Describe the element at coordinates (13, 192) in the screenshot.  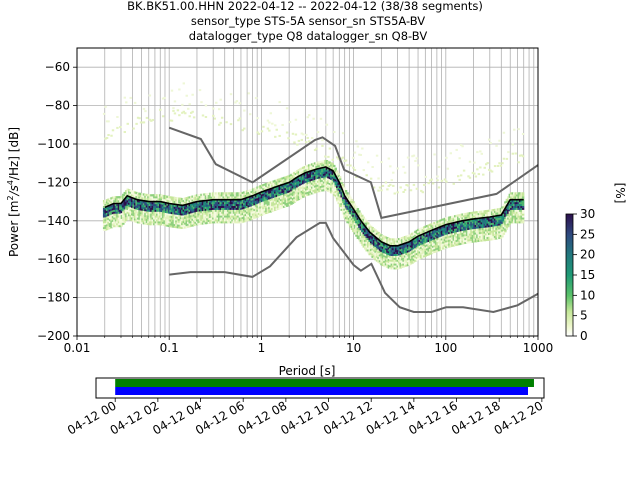
I see `y-axis-label: Power [m2/s4/Hz] [dB]` at that location.